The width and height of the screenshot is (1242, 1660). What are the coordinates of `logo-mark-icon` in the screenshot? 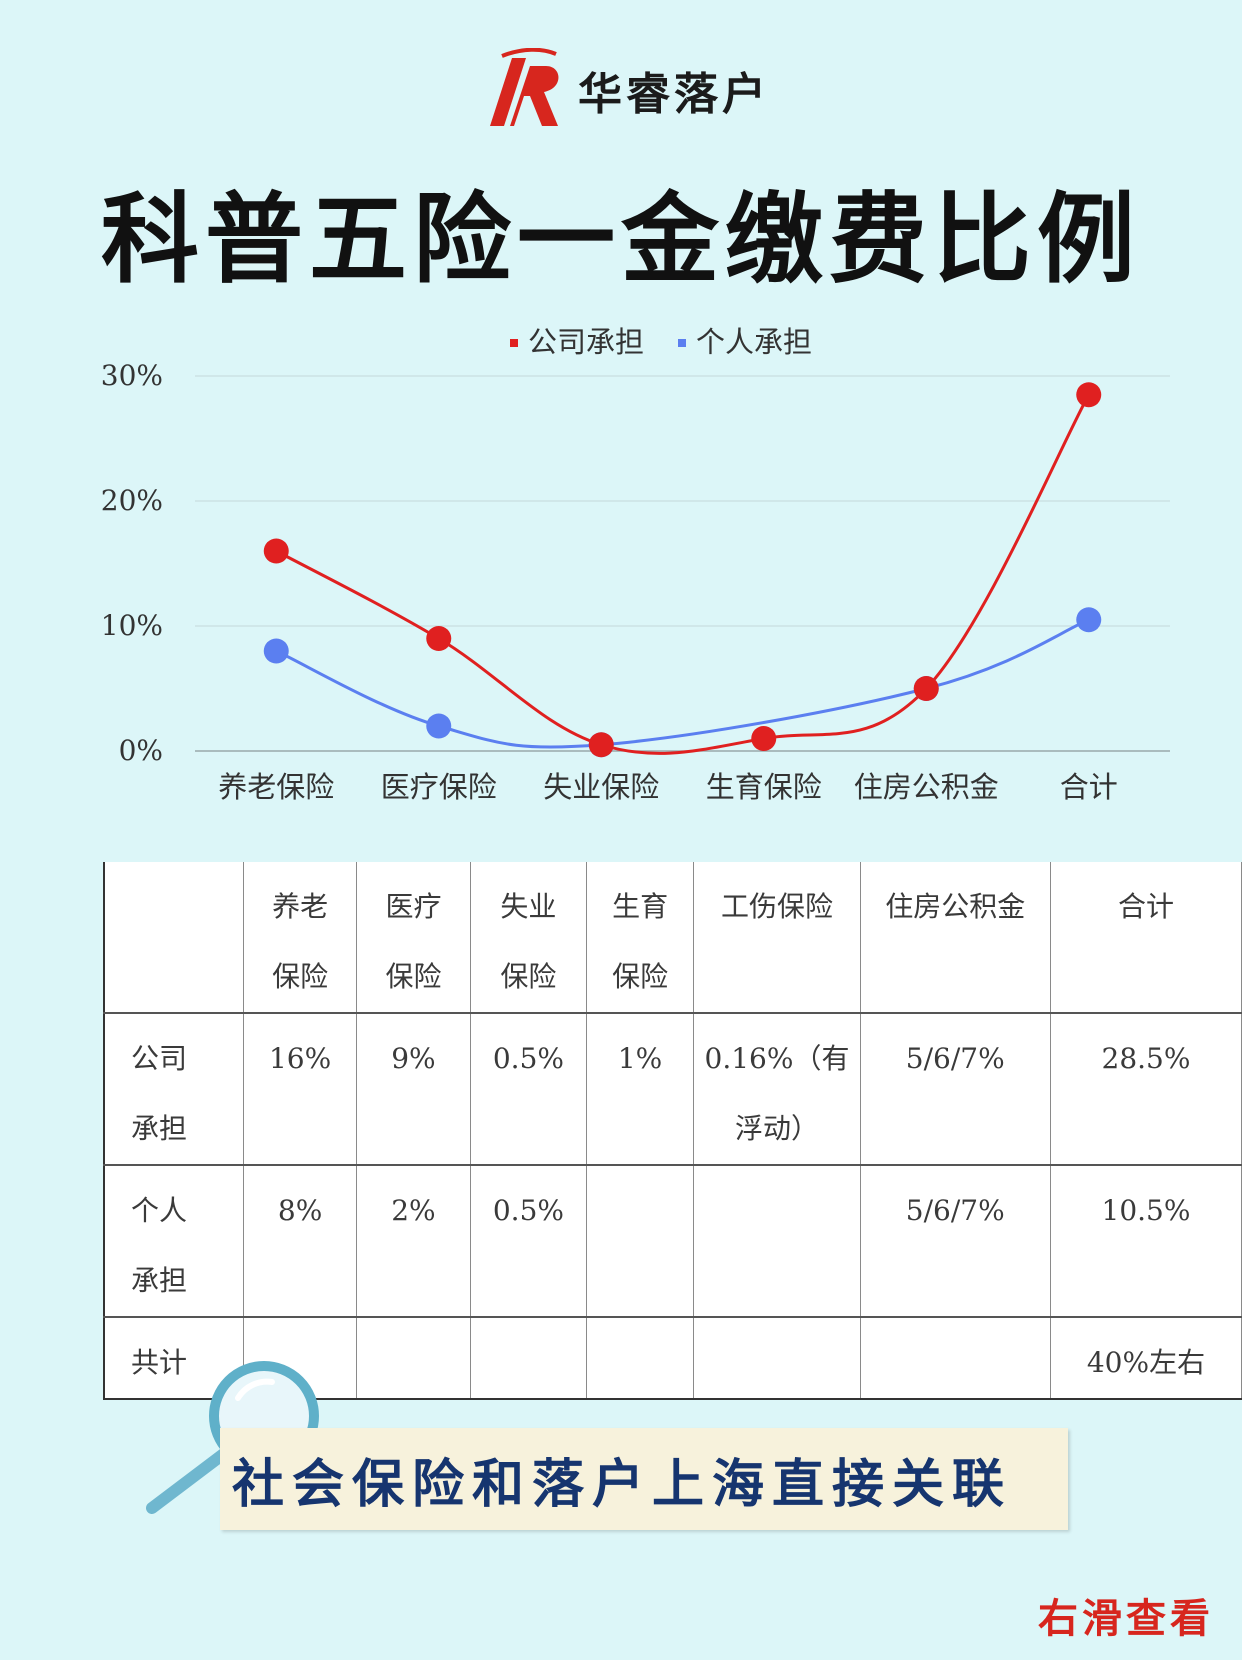 It's located at (524, 87).